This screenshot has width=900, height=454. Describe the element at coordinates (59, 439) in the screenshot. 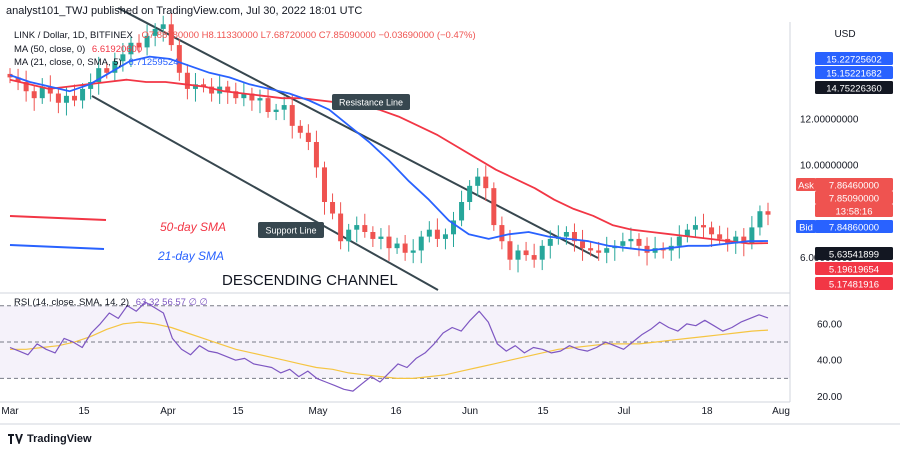

I see `brand-text: TradingView` at that location.